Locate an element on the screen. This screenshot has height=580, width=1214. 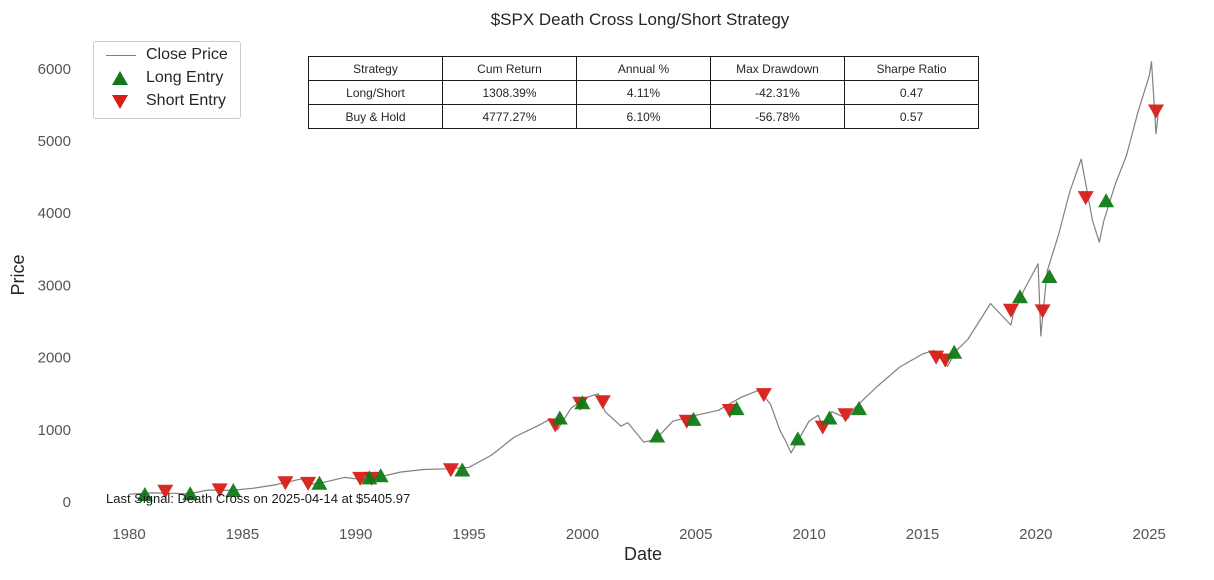
x-tick-label: 2020 is located at coordinates (1035, 534).